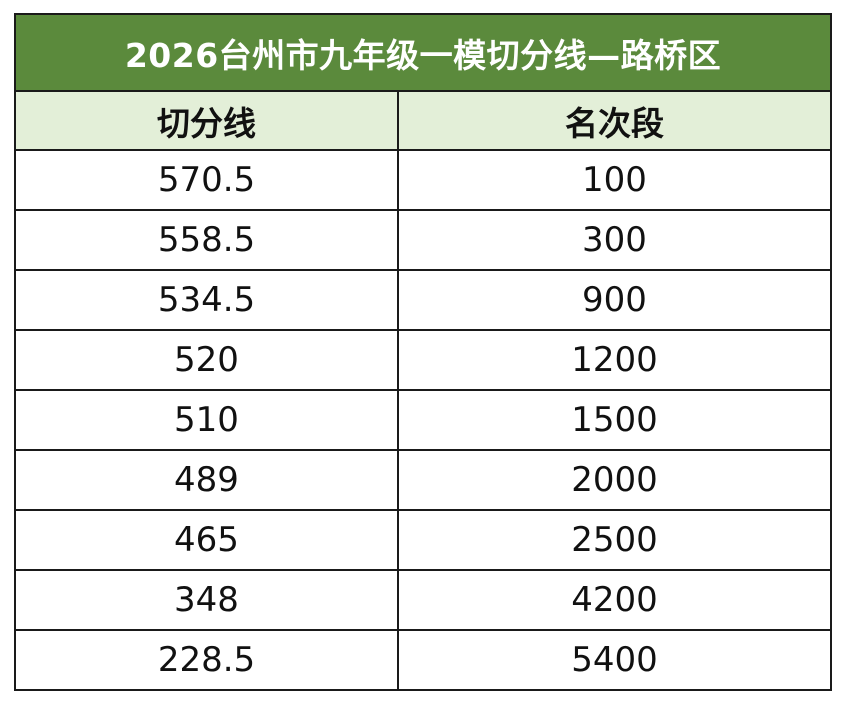 The height and width of the screenshot is (704, 846). I want to click on cutoff-score-cell: 510, so click(206, 420).